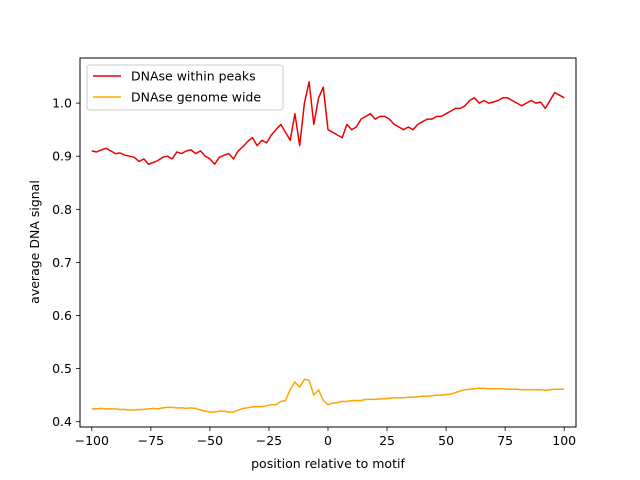 The image size is (640, 480). What do you see at coordinates (210, 440) in the screenshot?
I see `x-tick-label: −50` at bounding box center [210, 440].